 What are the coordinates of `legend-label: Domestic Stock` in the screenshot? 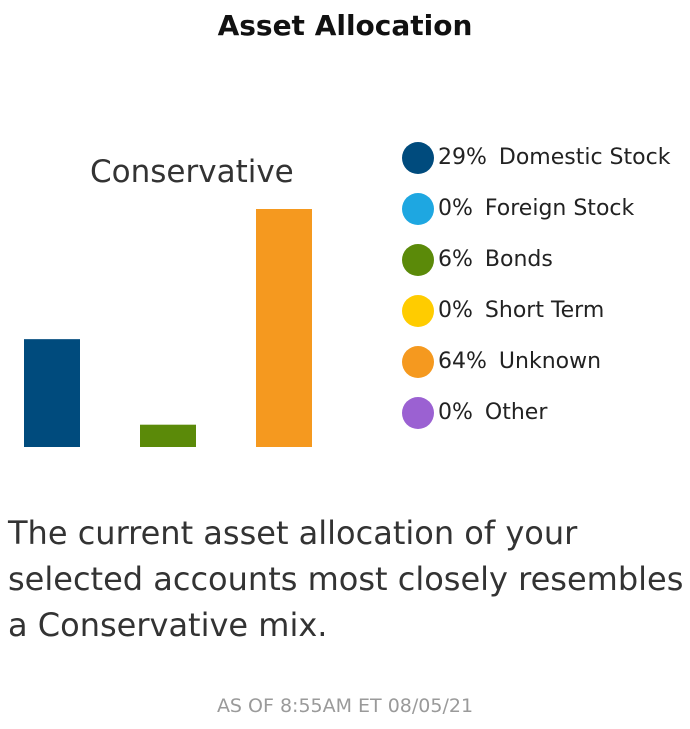 It's located at (584, 157).